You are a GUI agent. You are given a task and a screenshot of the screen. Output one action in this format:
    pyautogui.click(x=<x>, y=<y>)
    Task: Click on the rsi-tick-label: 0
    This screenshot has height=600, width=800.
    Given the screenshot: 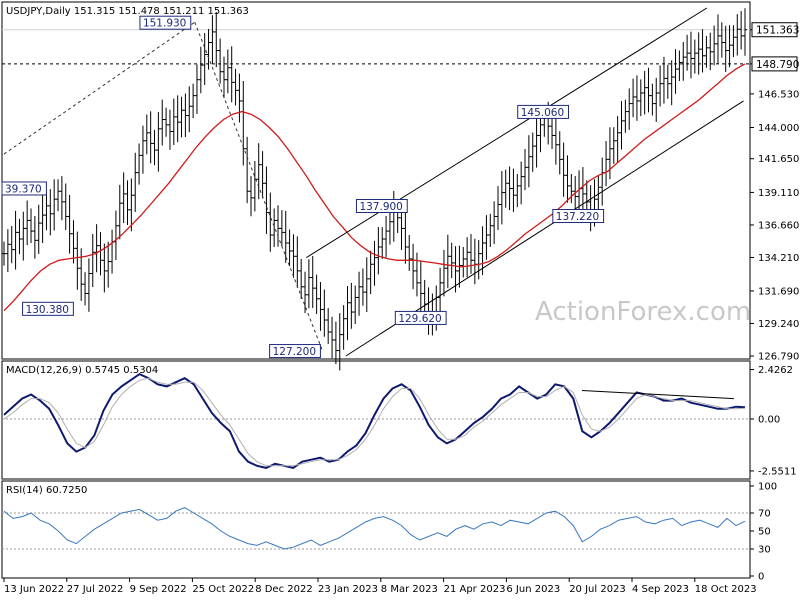 What is the action you would take?
    pyautogui.click(x=761, y=577)
    